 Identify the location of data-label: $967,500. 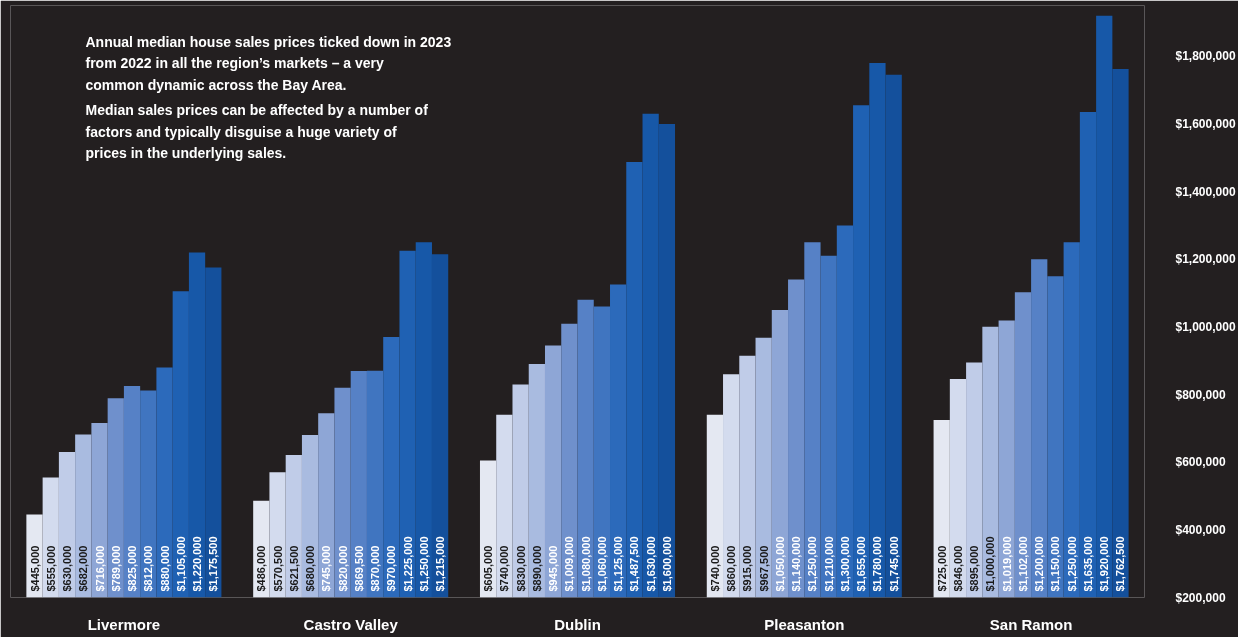
(763, 568).